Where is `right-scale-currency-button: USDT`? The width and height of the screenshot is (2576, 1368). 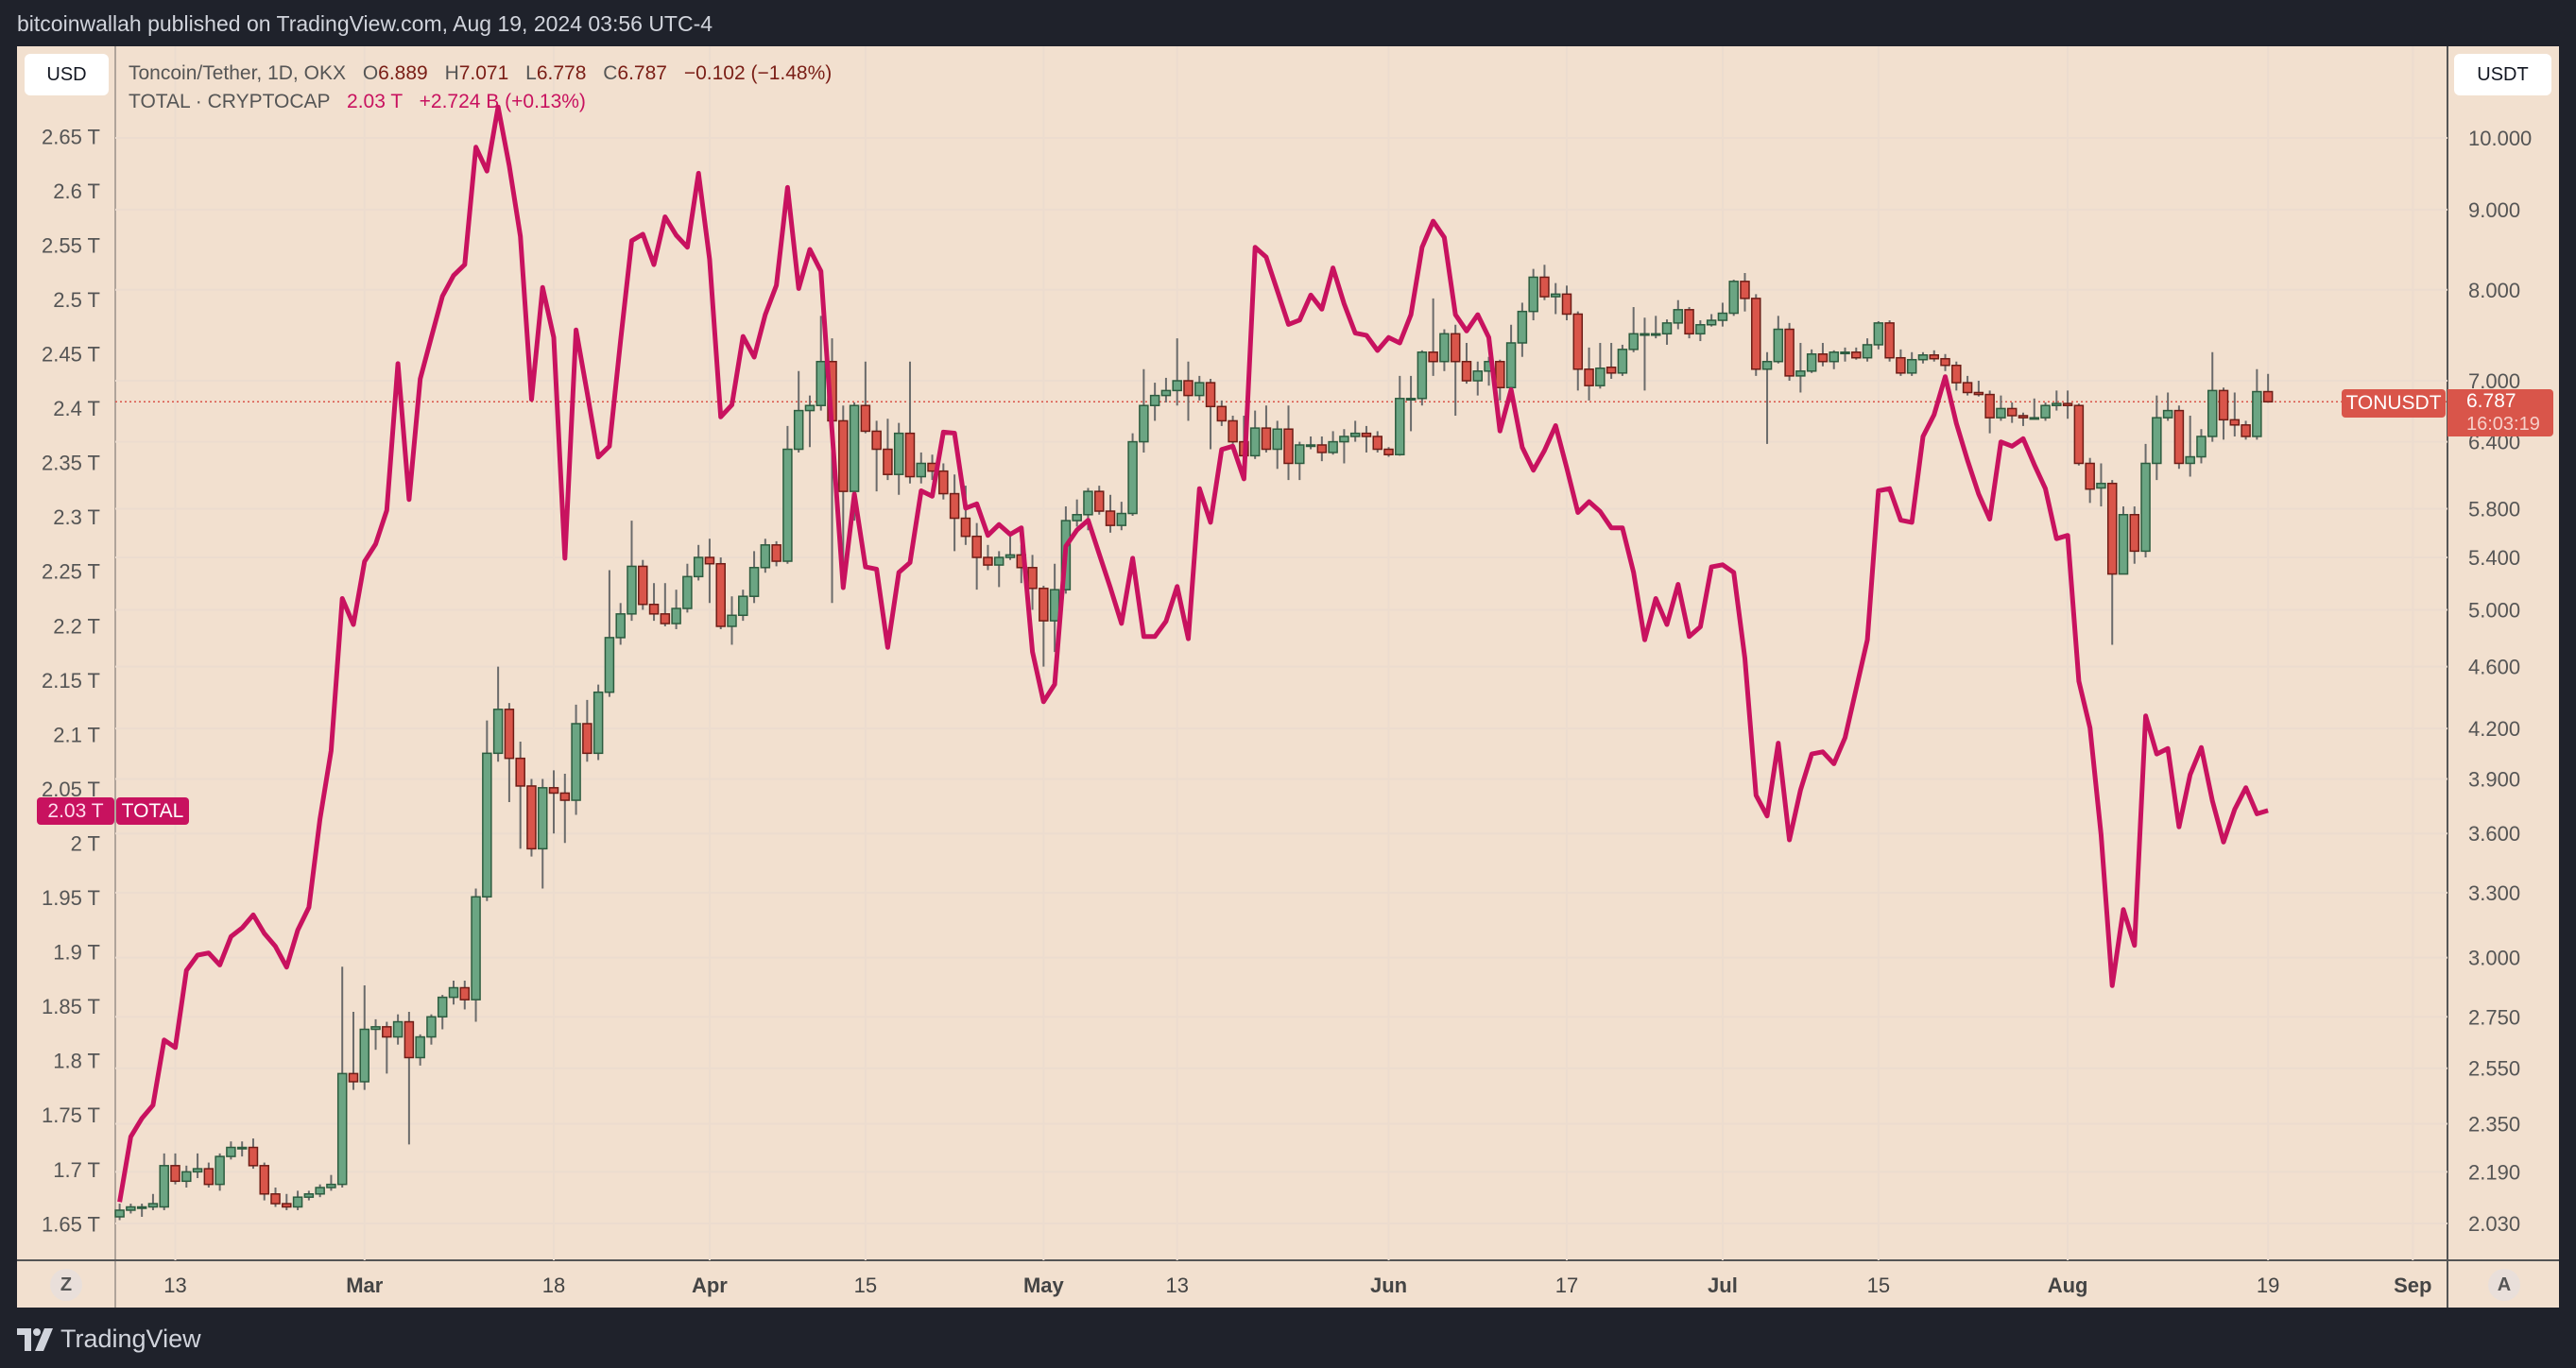
right-scale-currency-button: USDT is located at coordinates (2502, 75).